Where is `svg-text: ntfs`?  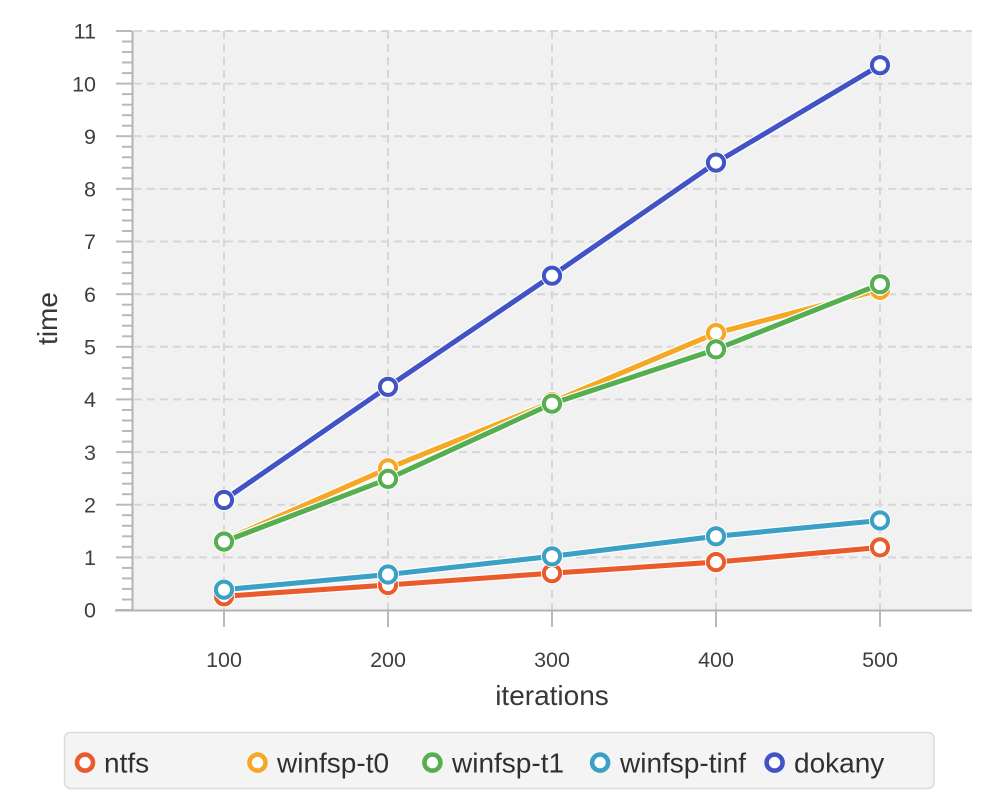 svg-text: ntfs is located at coordinates (126, 763).